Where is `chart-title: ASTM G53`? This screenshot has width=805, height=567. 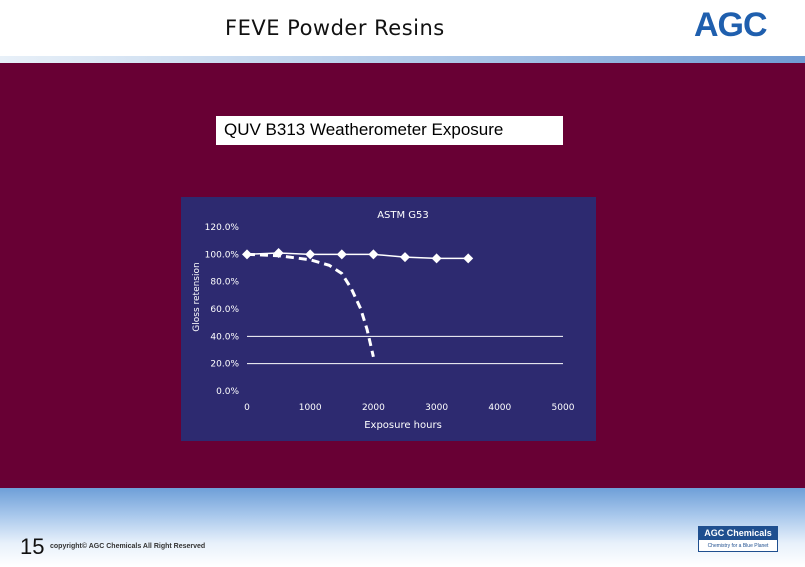
chart-title: ASTM G53 is located at coordinates (403, 215).